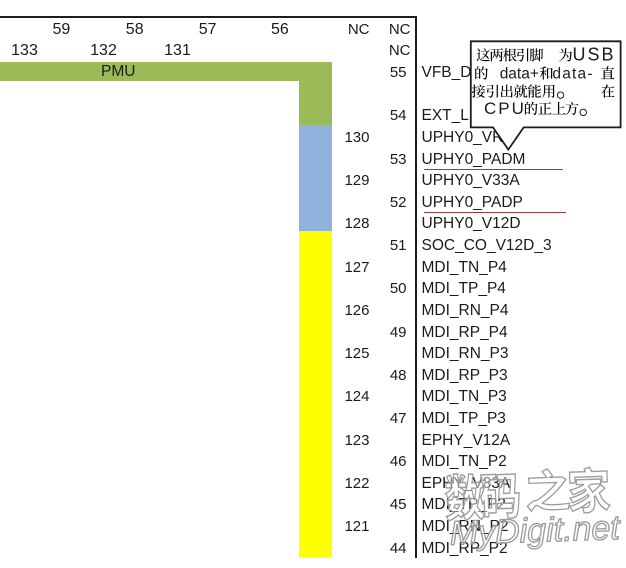 This screenshot has width=626, height=568. What do you see at coordinates (594, 54) in the screenshot?
I see `svg-text: USB` at bounding box center [594, 54].